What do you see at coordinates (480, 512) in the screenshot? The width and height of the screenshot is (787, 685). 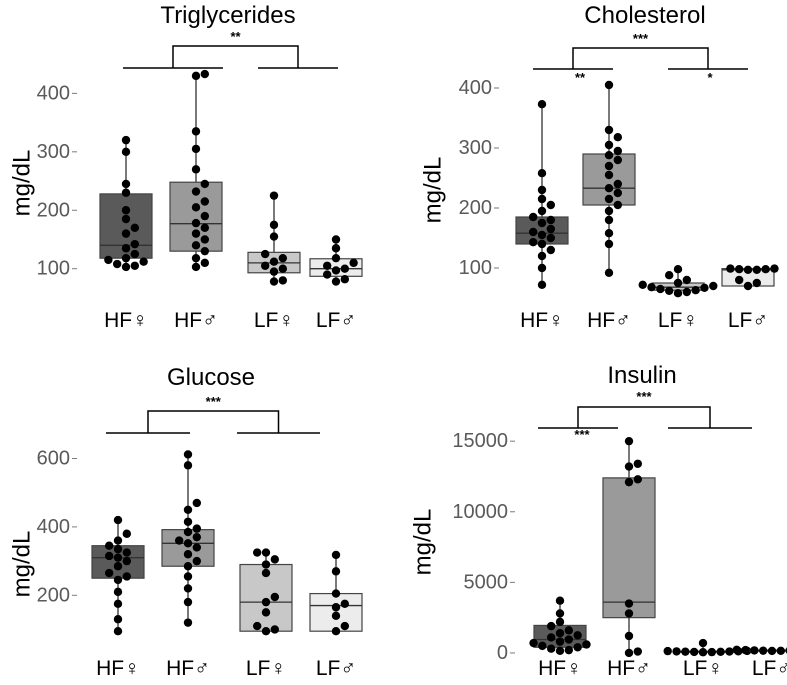 I see `y-tick-label: 10000` at bounding box center [480, 512].